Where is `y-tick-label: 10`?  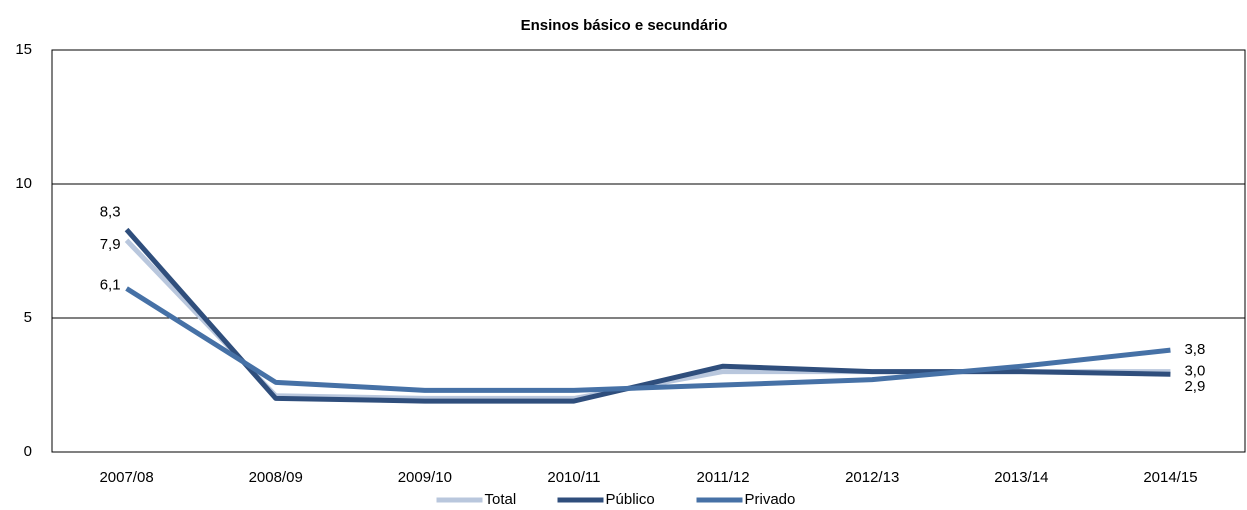
y-tick-label: 10 is located at coordinates (23, 183).